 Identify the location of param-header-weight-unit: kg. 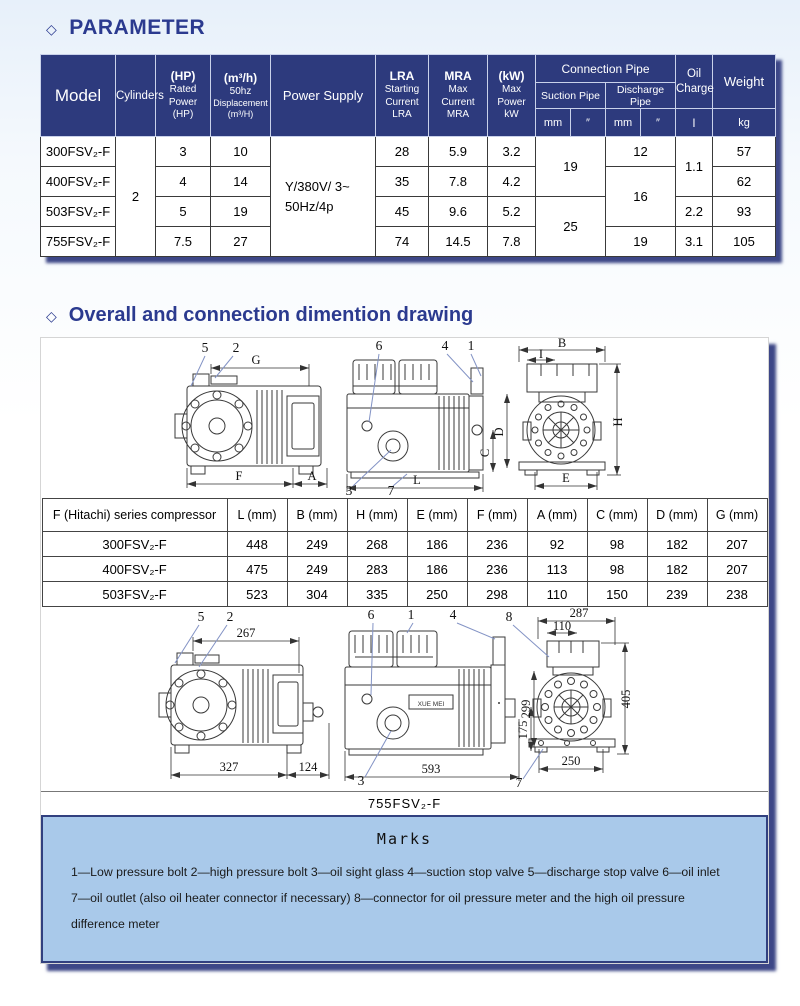
(744, 122).